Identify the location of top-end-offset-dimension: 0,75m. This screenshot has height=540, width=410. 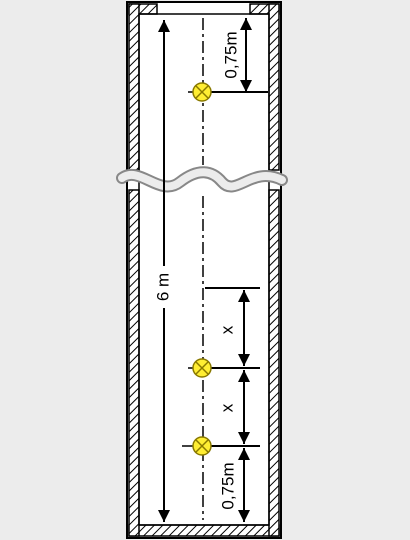
(235, 55).